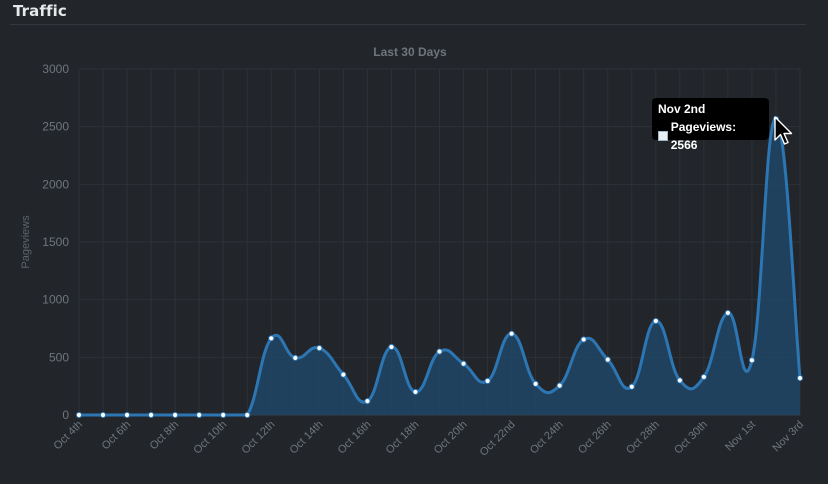 This screenshot has width=828, height=484. Describe the element at coordinates (59, 357) in the screenshot. I see `y-tick-label: 500` at that location.